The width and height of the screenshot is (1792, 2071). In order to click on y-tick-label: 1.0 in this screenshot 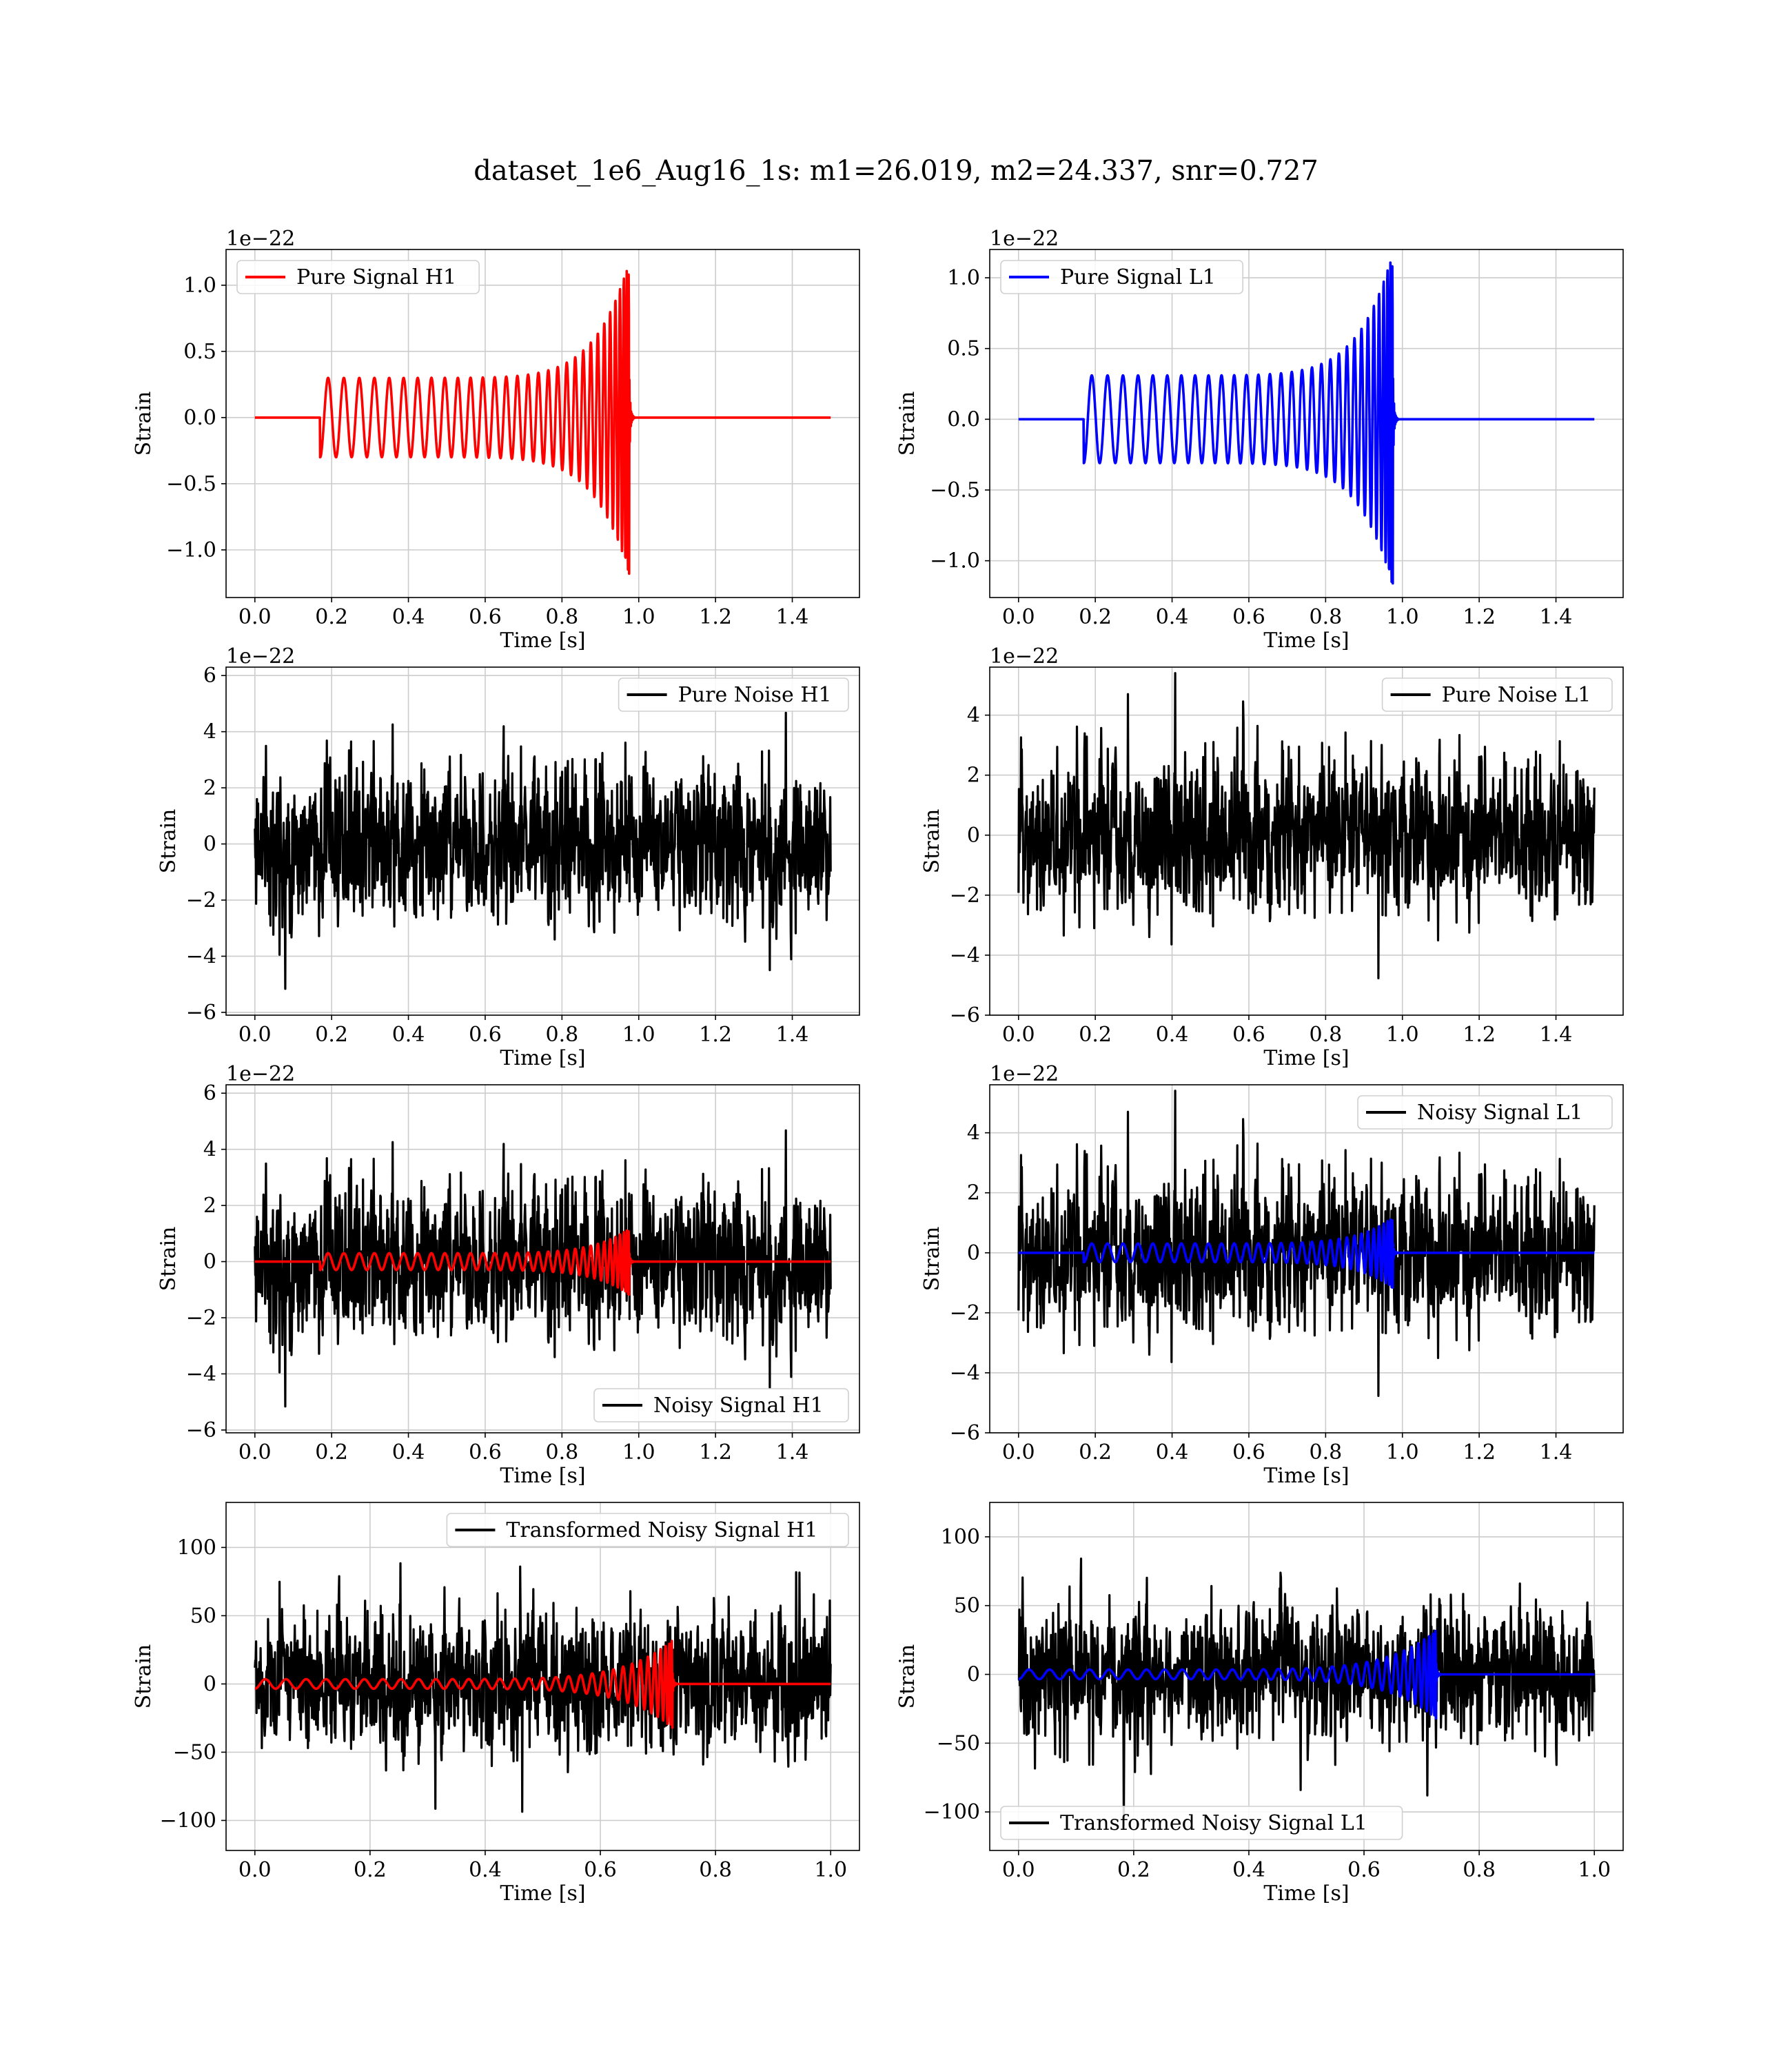, I will do `click(963, 278)`.